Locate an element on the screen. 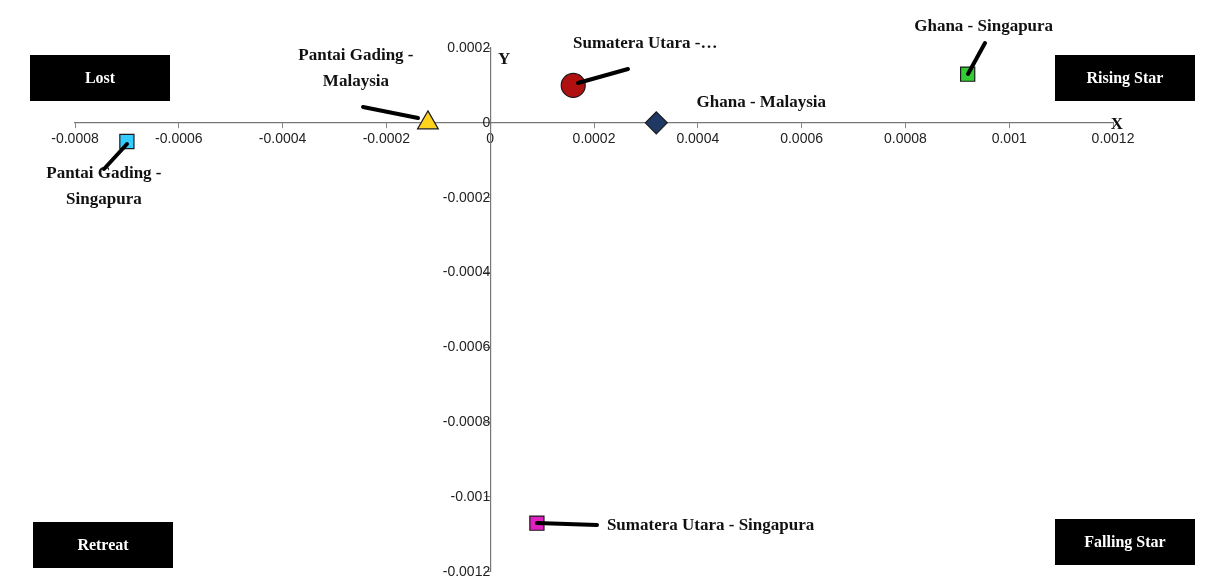 The height and width of the screenshot is (585, 1205). quadrant-label-box: Falling Star is located at coordinates (1125, 542).